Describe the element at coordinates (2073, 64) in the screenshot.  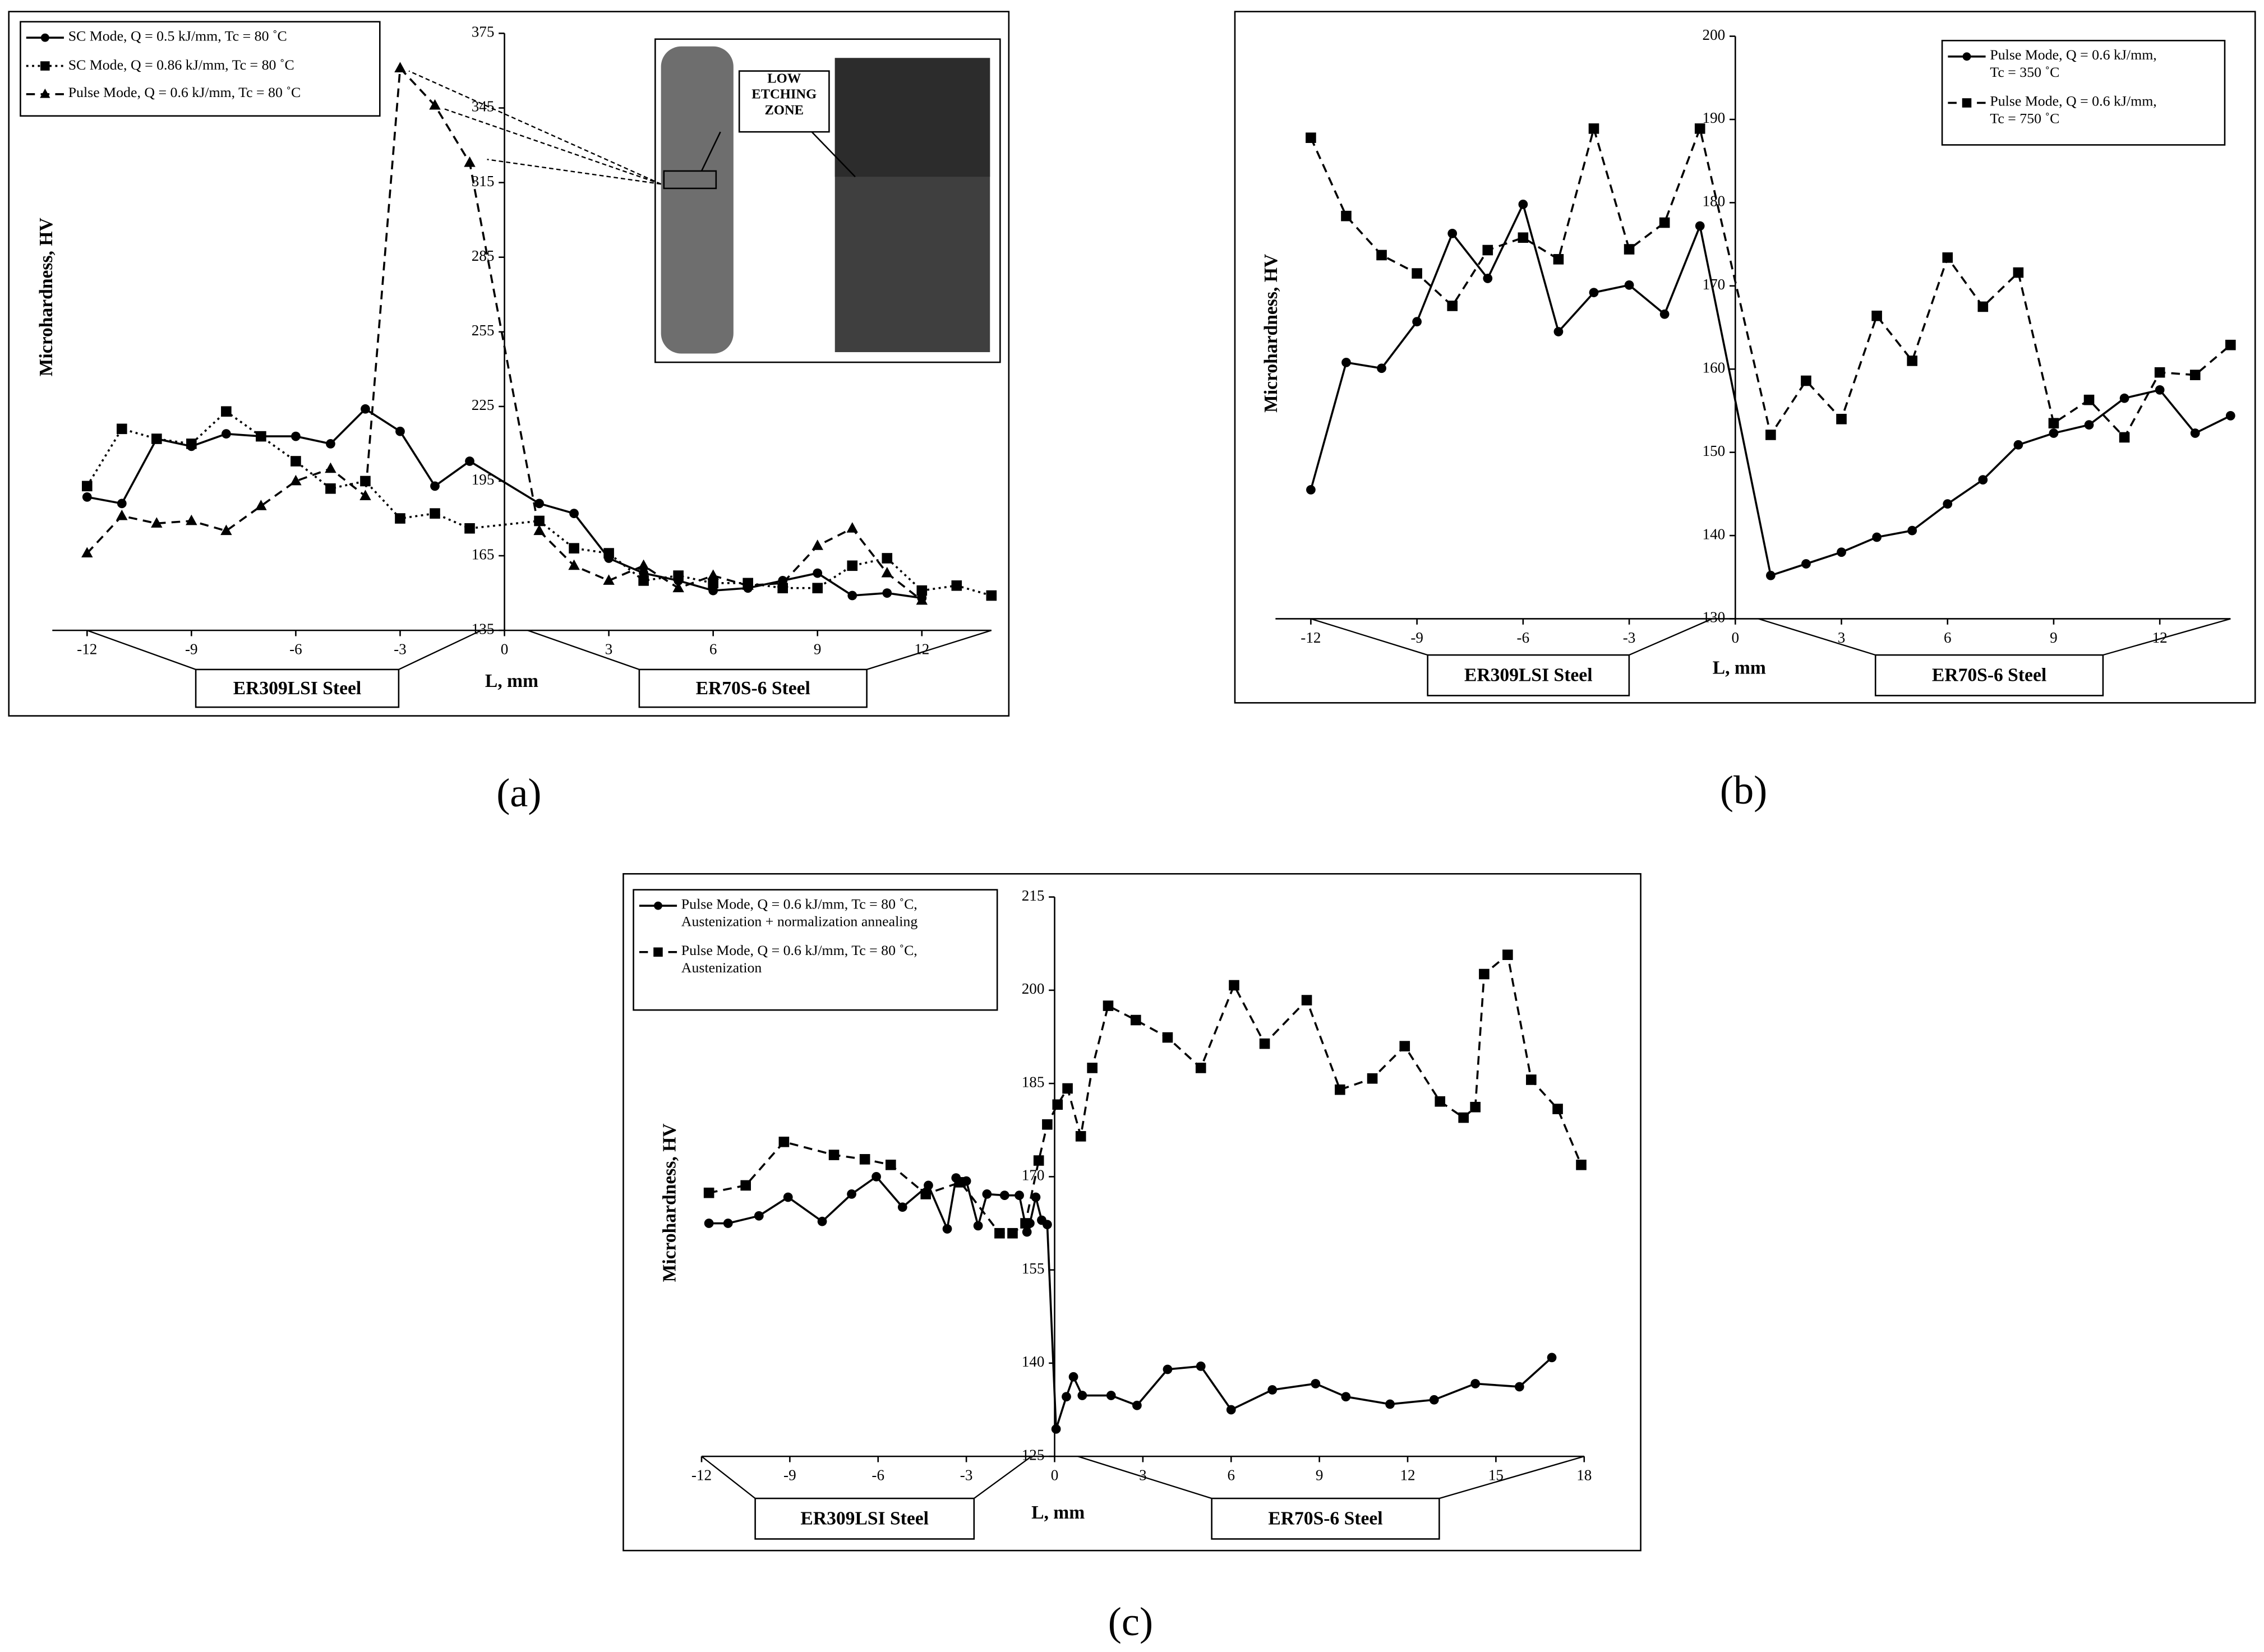
I see `legend-text-holder: Pulse Mode, Q = 0.6 kJ/mm, Tc = 350 ˚C` at that location.